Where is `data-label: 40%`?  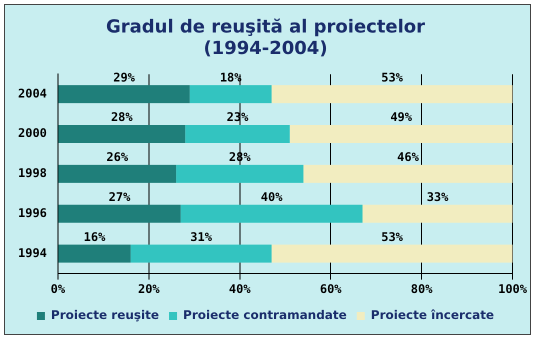
data-label: 40% is located at coordinates (272, 197).